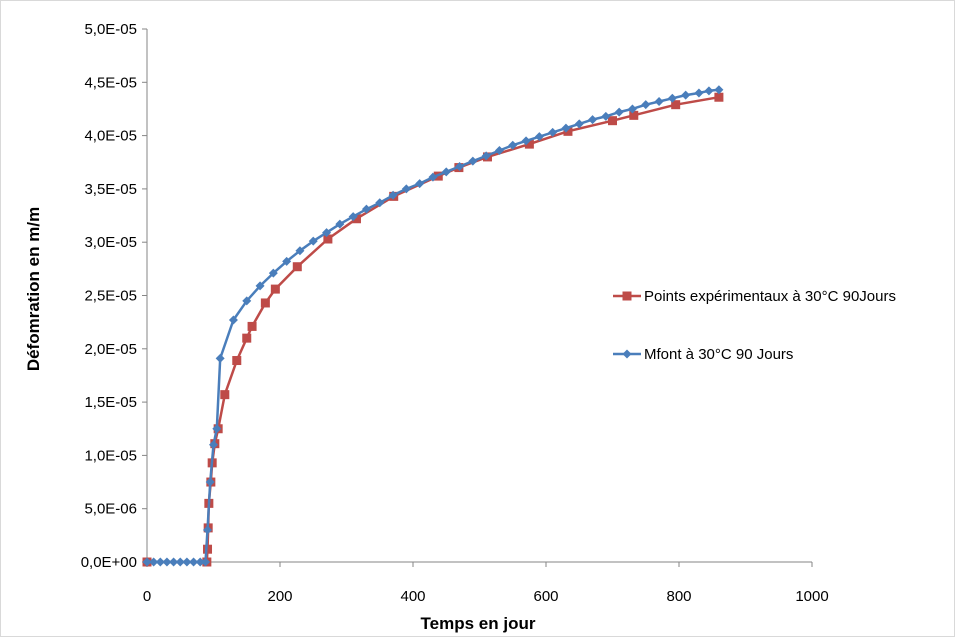  Describe the element at coordinates (279, 596) in the screenshot. I see `x-tick-label: 200` at that location.